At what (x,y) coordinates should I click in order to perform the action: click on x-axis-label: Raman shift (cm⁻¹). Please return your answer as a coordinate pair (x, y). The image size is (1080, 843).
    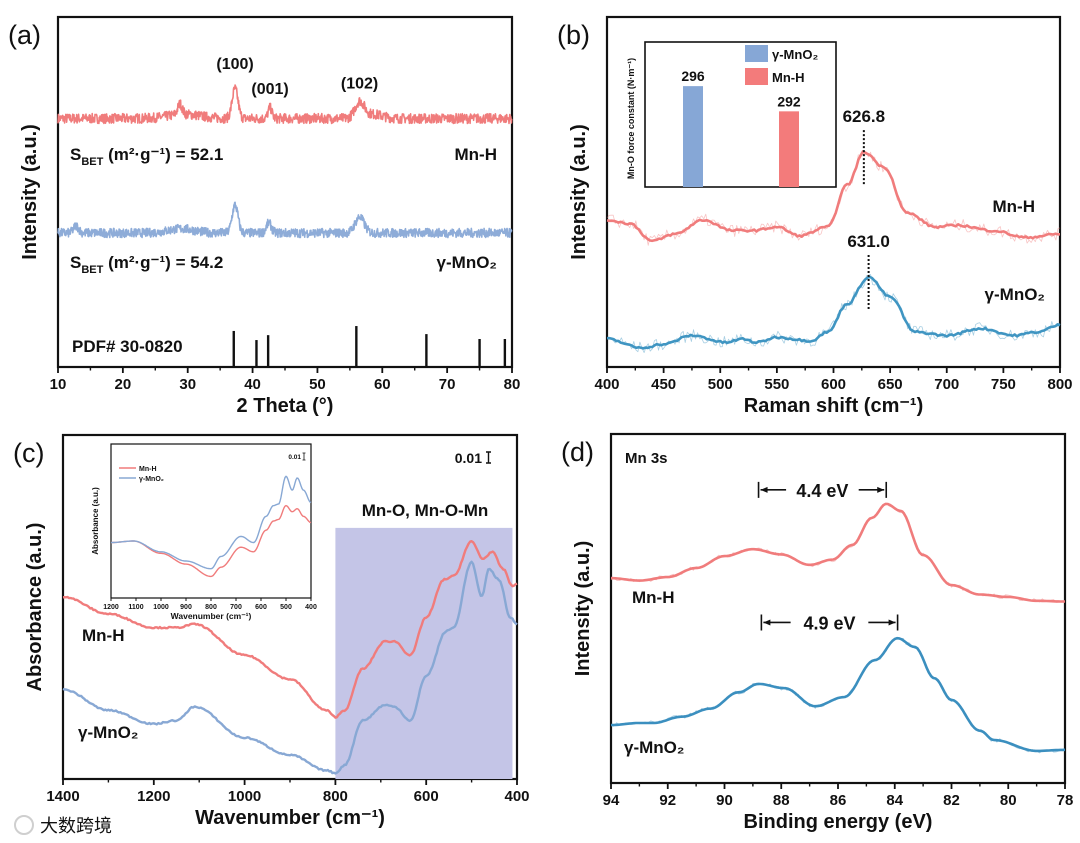
    Looking at the image, I should click on (833, 406).